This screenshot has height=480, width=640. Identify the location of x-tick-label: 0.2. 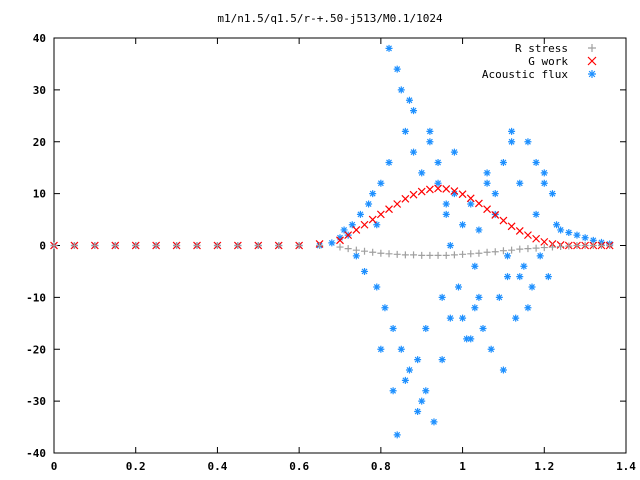
(136, 466).